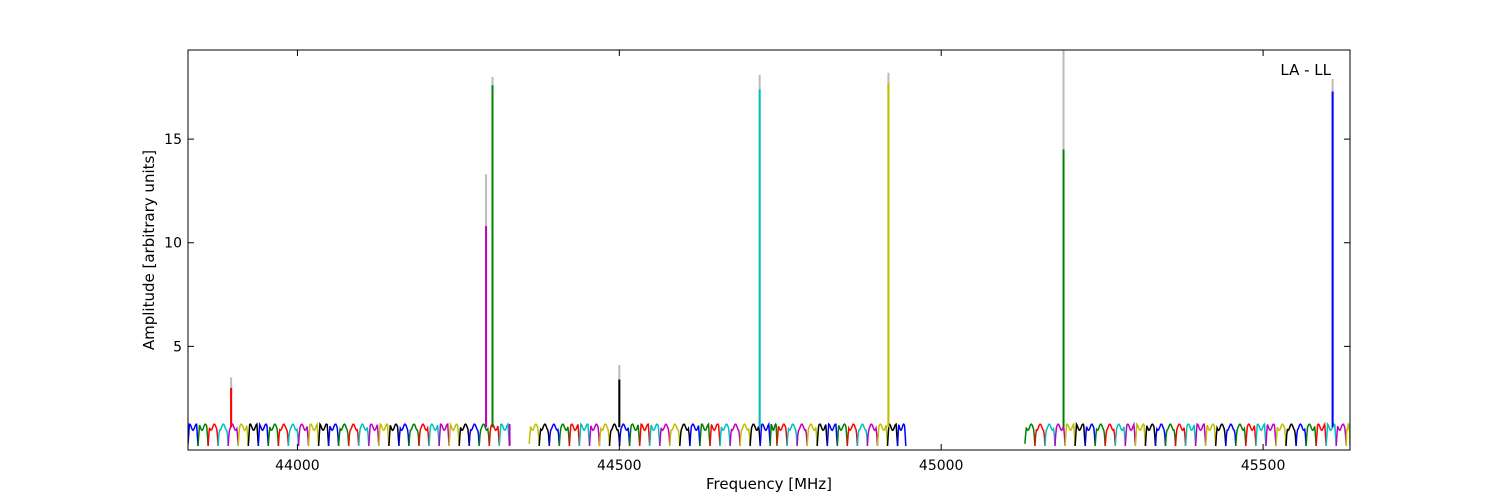  I want to click on x-axis-label: Frequency [MHz], so click(769, 484).